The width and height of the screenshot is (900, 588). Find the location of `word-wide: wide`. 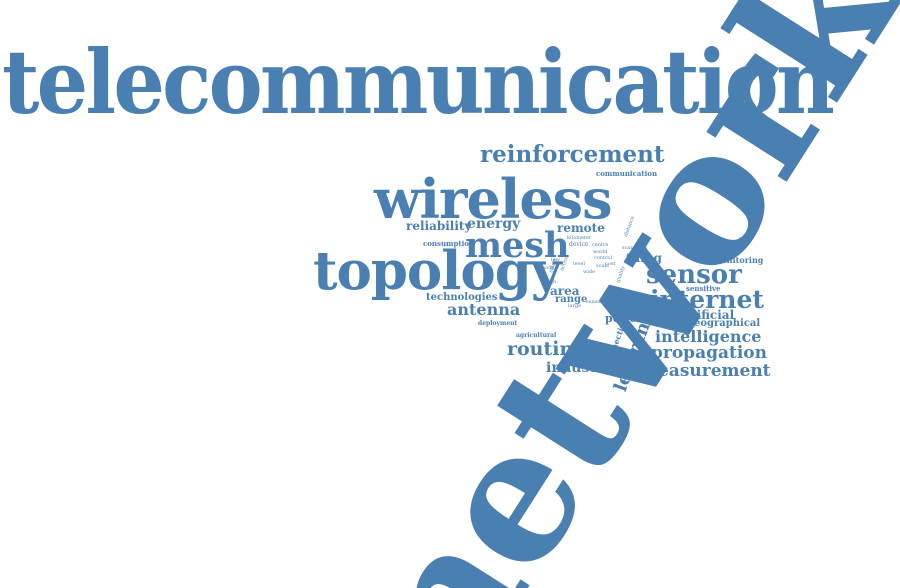

word-wide: wide is located at coordinates (589, 272).